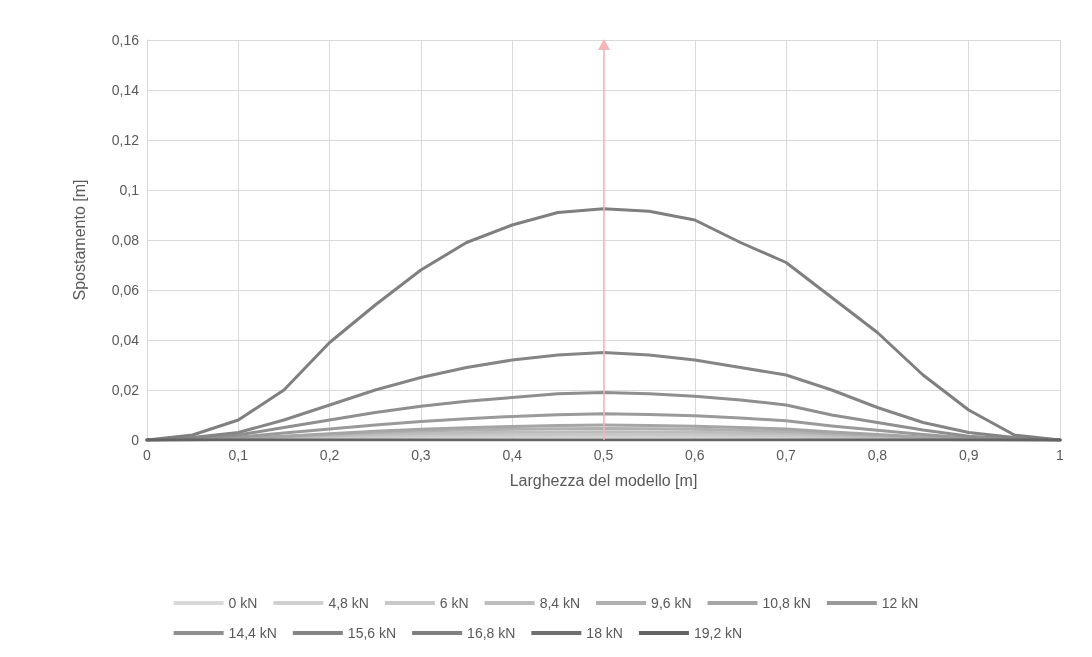 This screenshot has height=657, width=1092. I want to click on x-tick-label: 1, so click(1060, 455).